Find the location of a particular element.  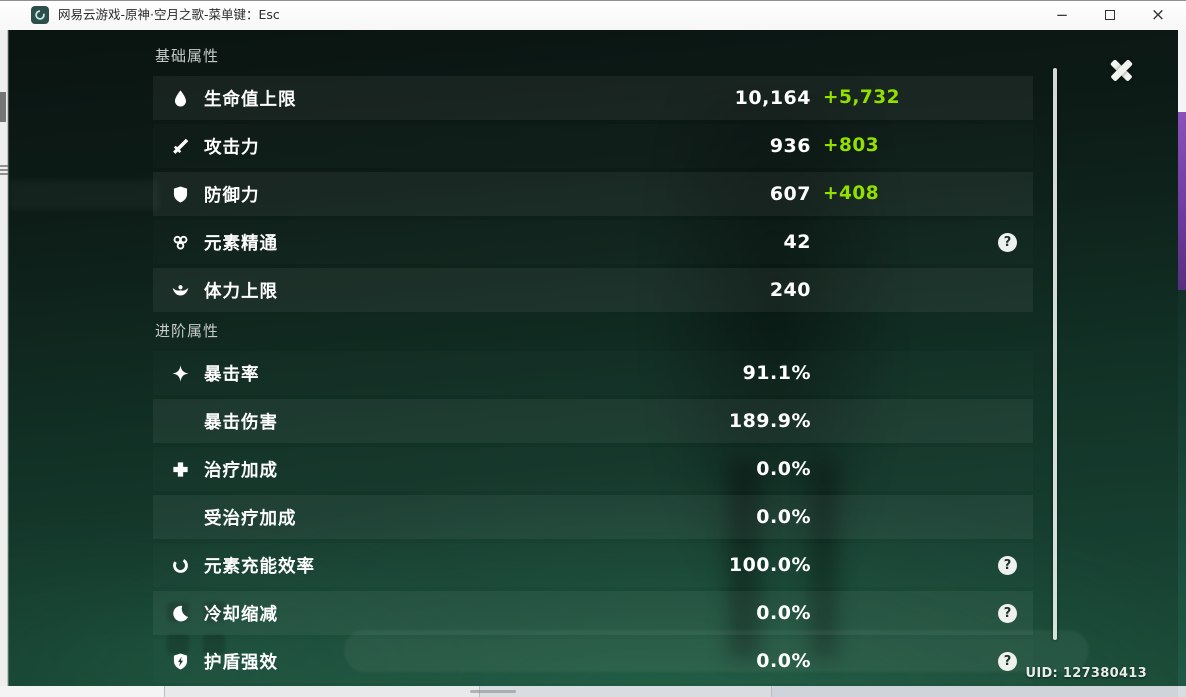

right-edge-segment-purple is located at coordinates (1182, 201).